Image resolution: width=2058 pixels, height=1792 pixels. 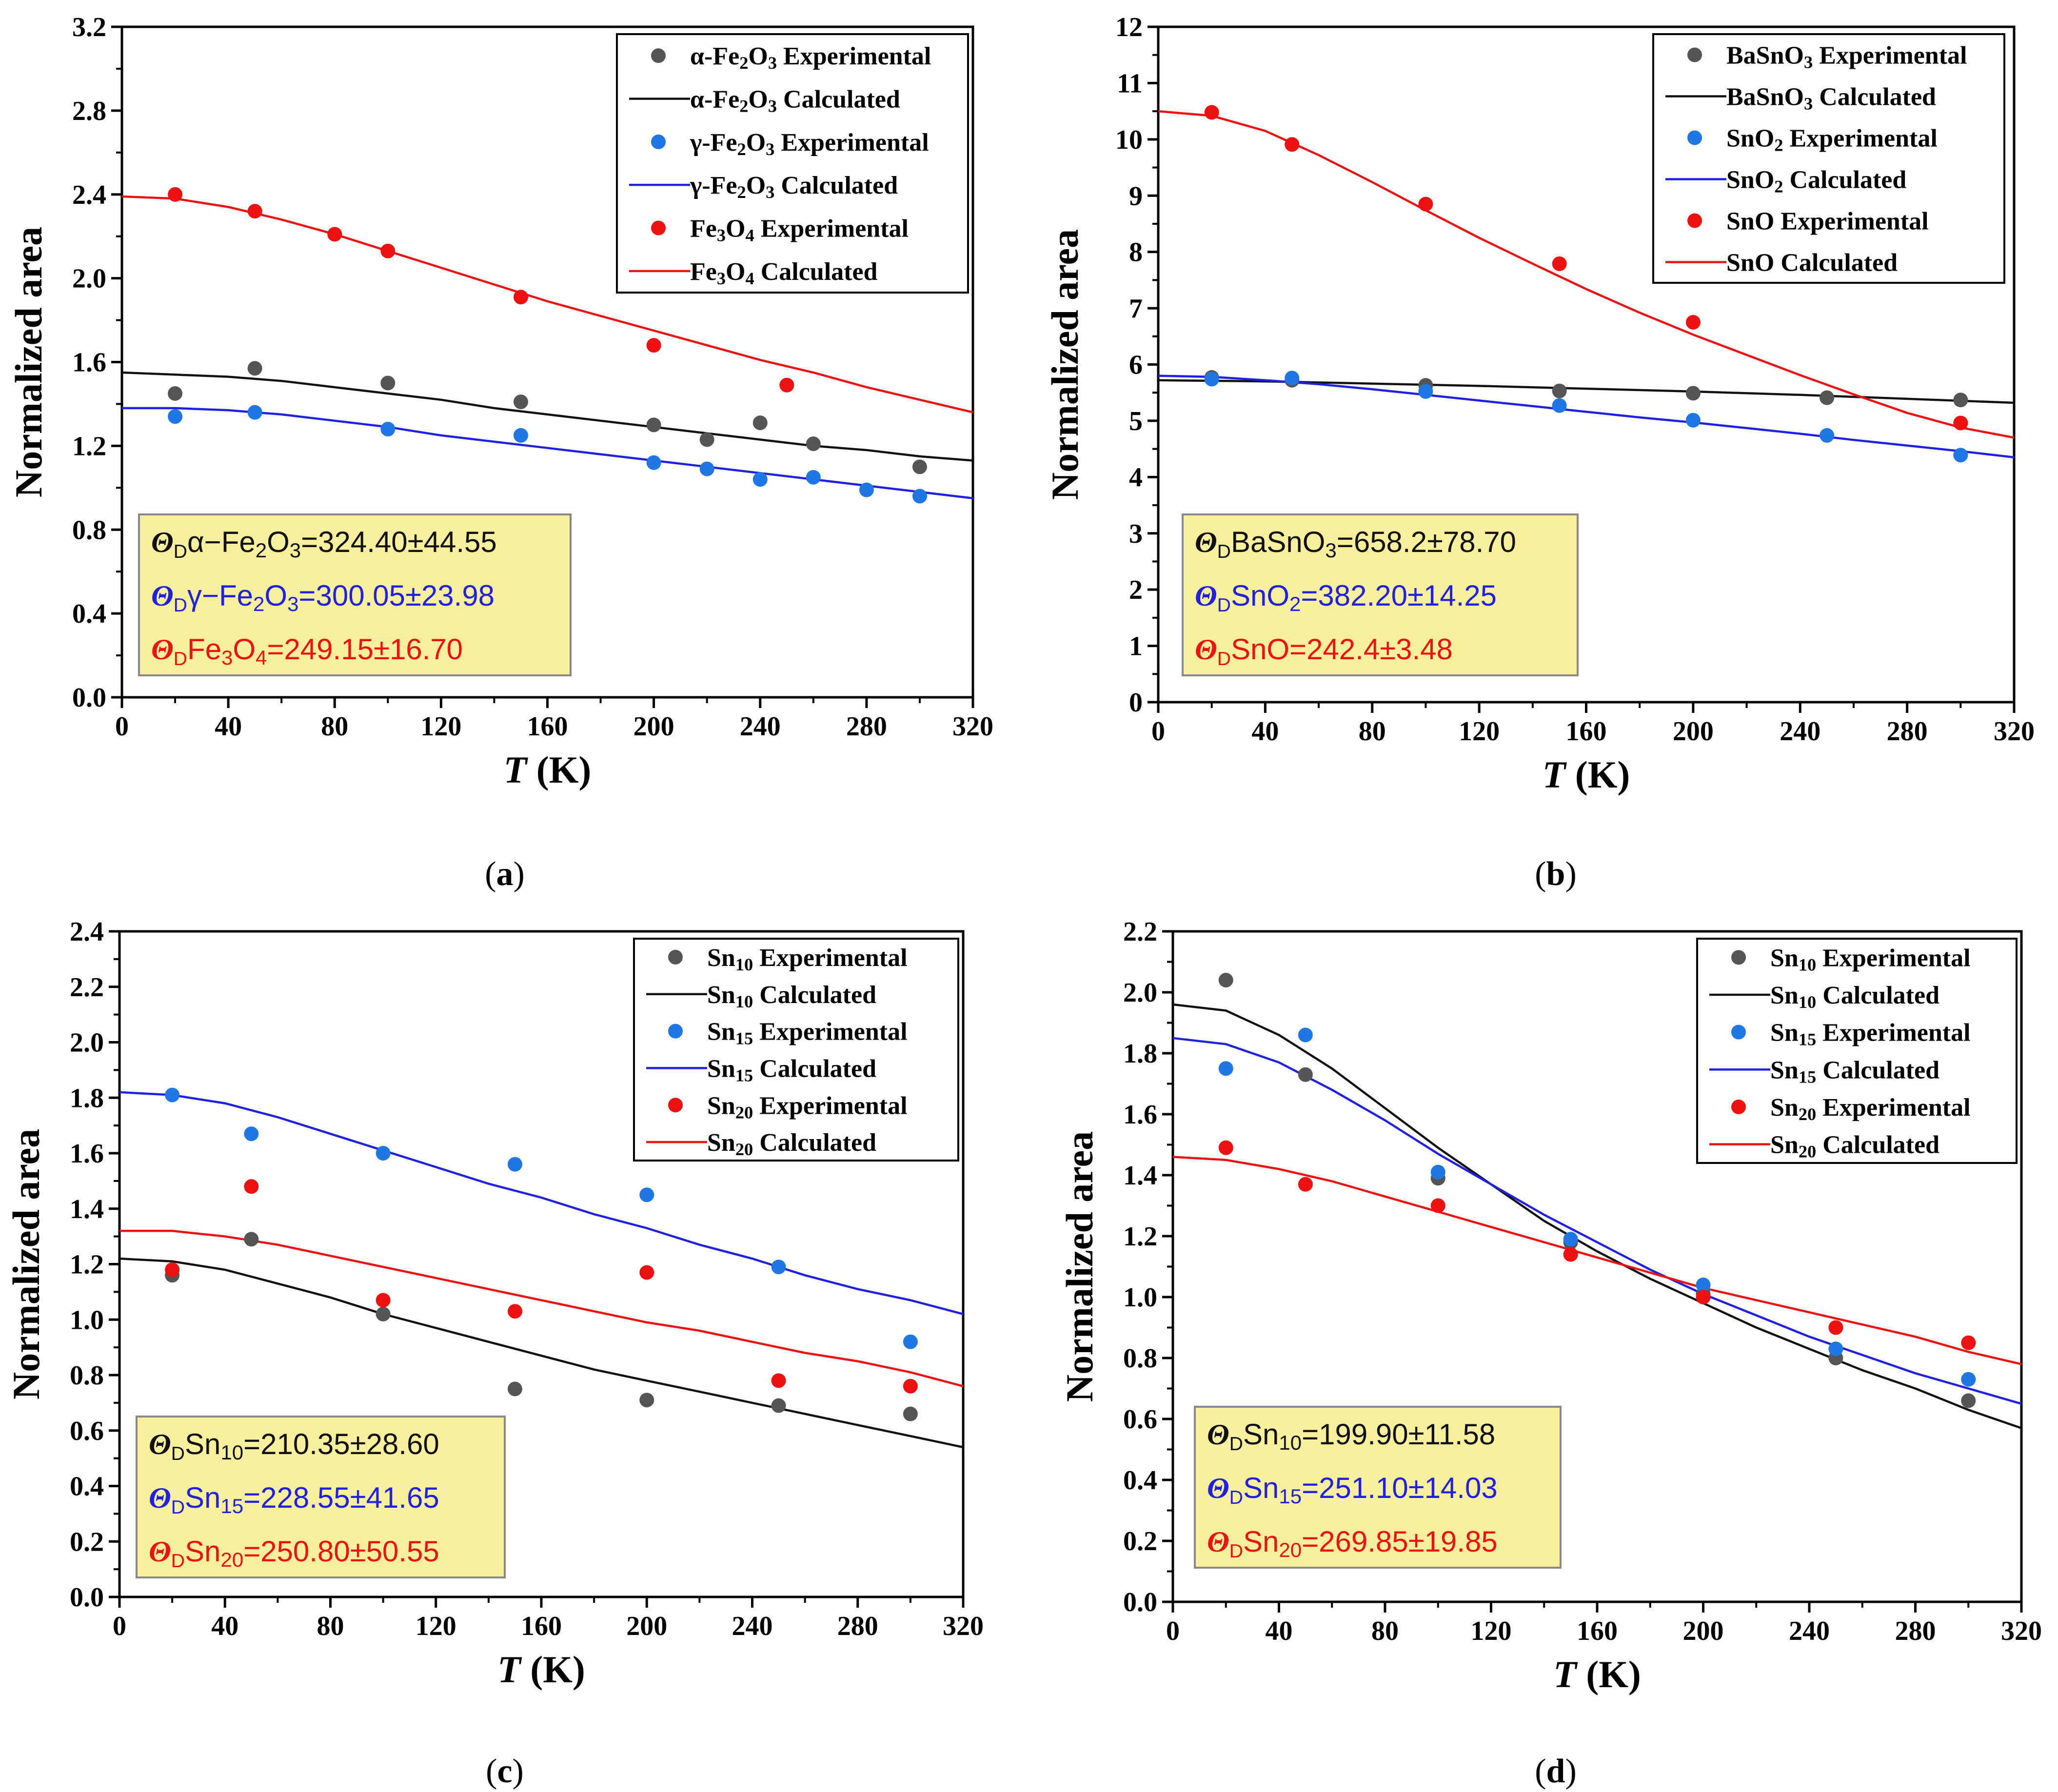 What do you see at coordinates (1290, 1496) in the screenshot?
I see `subscript: 15` at bounding box center [1290, 1496].